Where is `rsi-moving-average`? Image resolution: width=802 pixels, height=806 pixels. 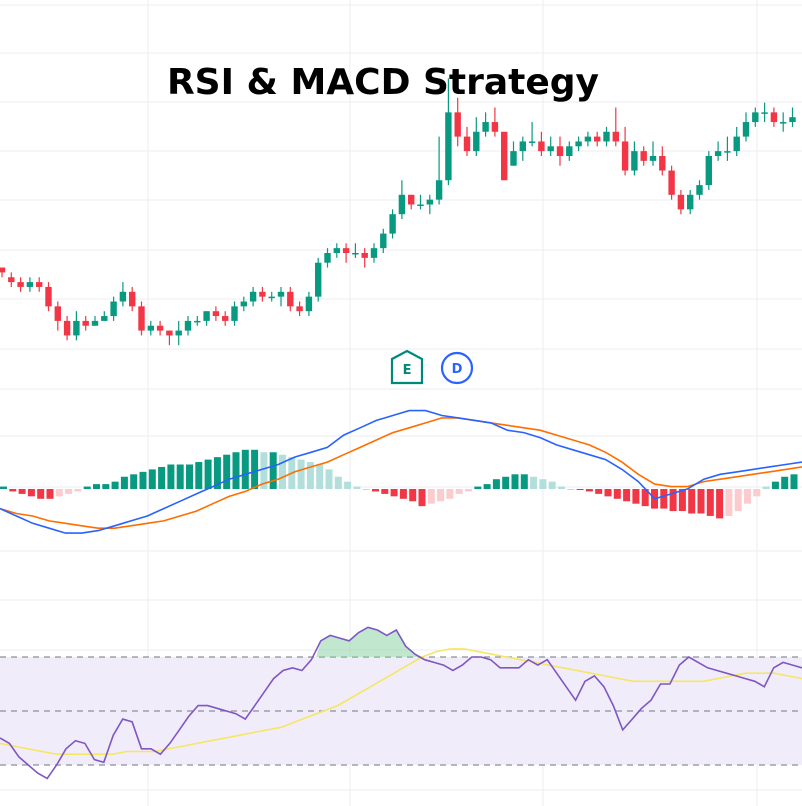
rsi-moving-average is located at coordinates (401, 702).